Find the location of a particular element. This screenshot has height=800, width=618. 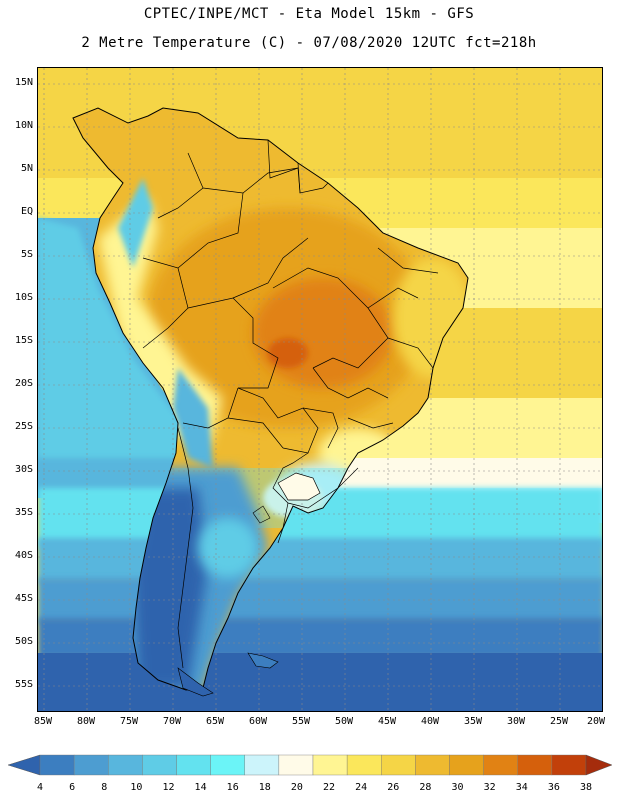

lon-label: 50W is located at coordinates (344, 721).